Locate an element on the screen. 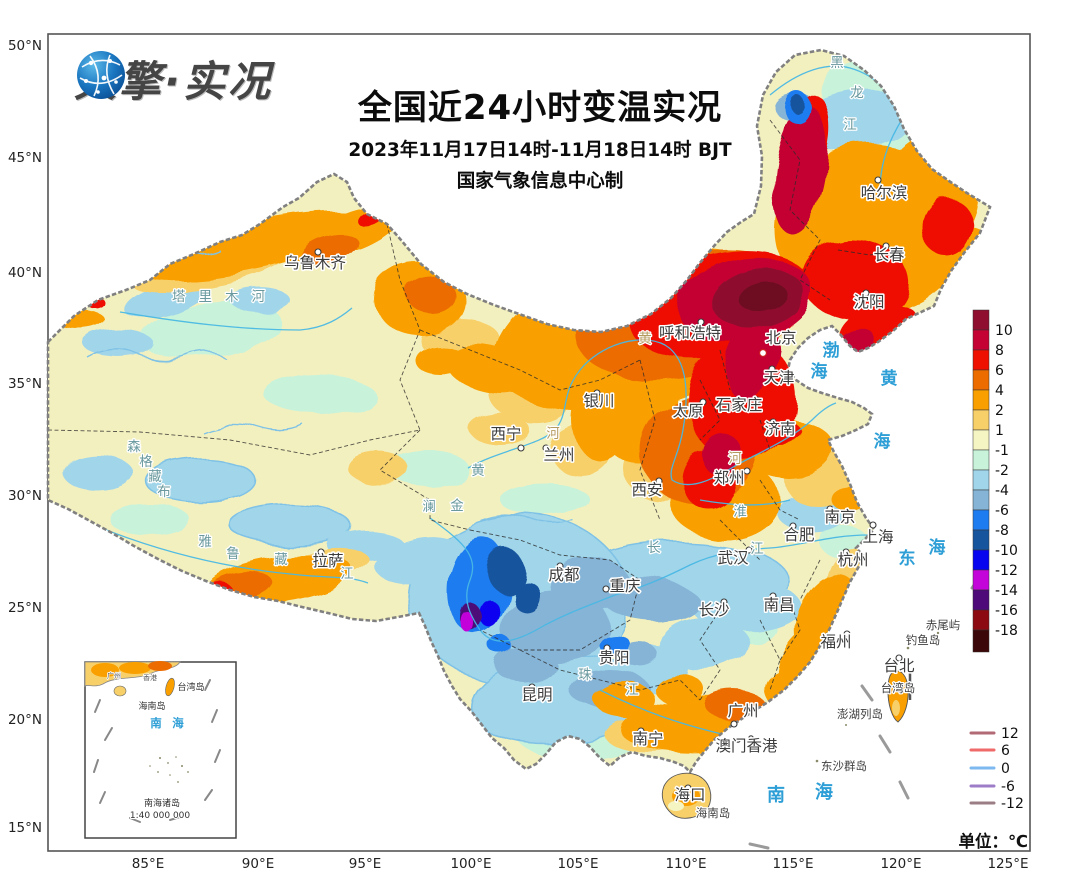 This screenshot has width=1080, height=880. colorbar-tick: -6 is located at coordinates (1002, 511).